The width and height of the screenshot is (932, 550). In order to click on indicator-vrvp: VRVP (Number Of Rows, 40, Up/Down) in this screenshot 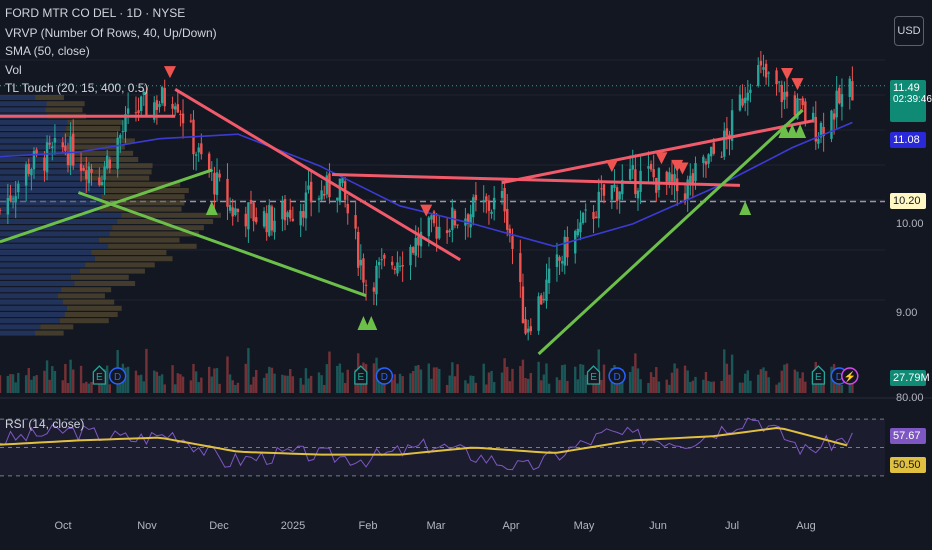, I will do `click(111, 33)`.